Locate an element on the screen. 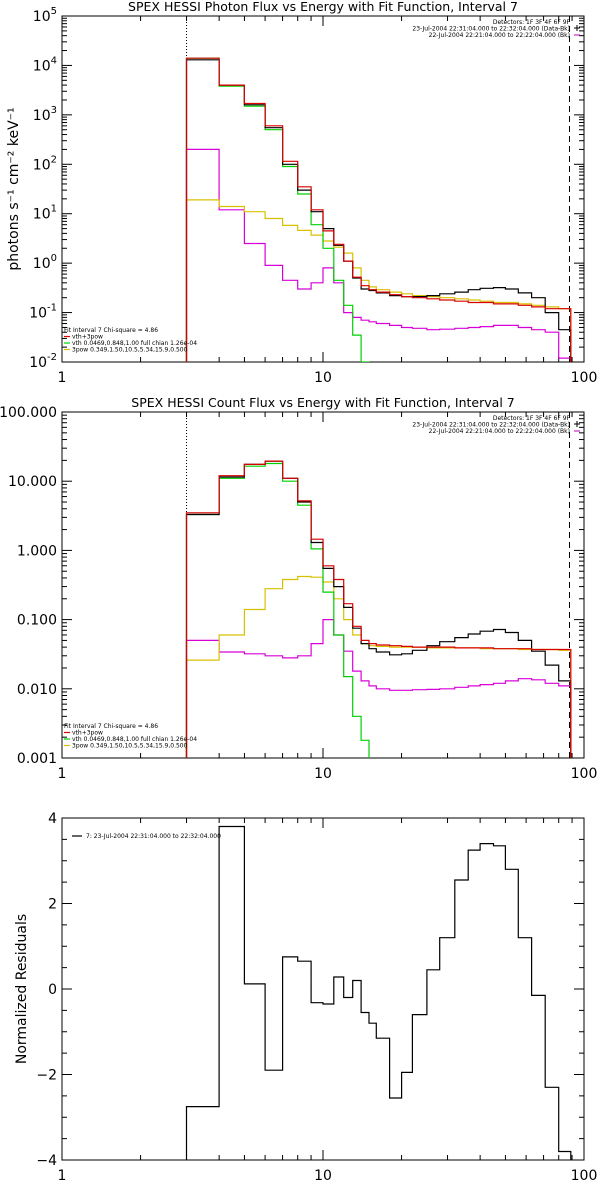 The image size is (600, 1200). y-tick-label: −4 is located at coordinates (46, 1161).